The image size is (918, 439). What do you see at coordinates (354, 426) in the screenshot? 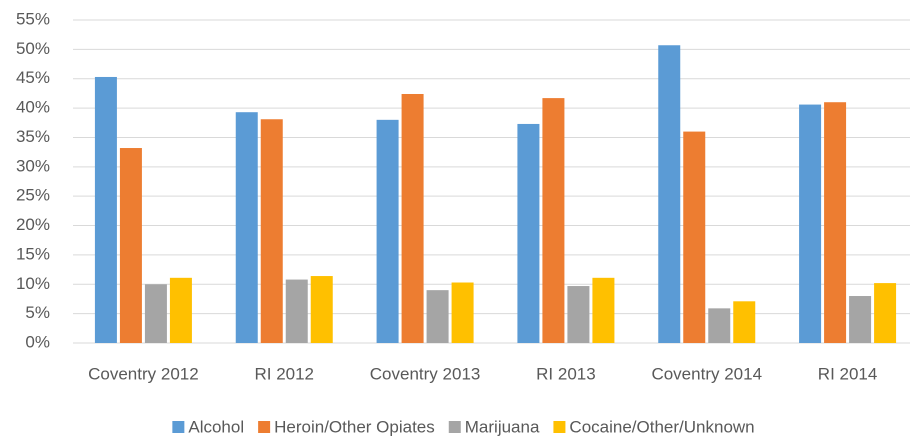
I see `legend-label: Heroin/Other Opiates` at bounding box center [354, 426].